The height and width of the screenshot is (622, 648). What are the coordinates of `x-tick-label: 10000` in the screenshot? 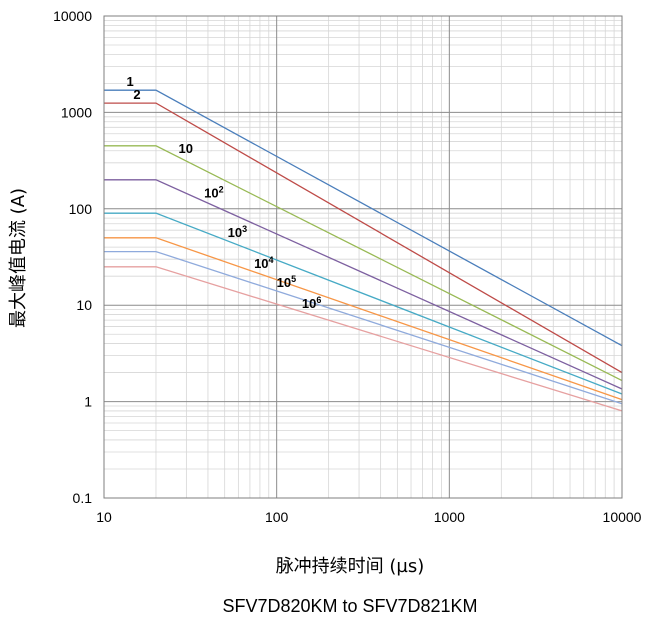 It's located at (622, 517).